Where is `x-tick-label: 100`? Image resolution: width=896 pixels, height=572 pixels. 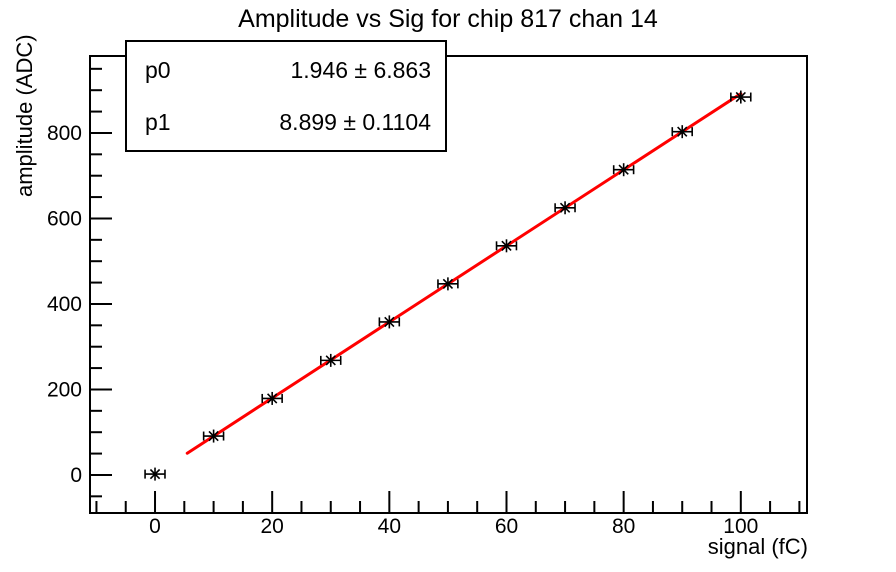 x-tick-label: 100 is located at coordinates (740, 526).